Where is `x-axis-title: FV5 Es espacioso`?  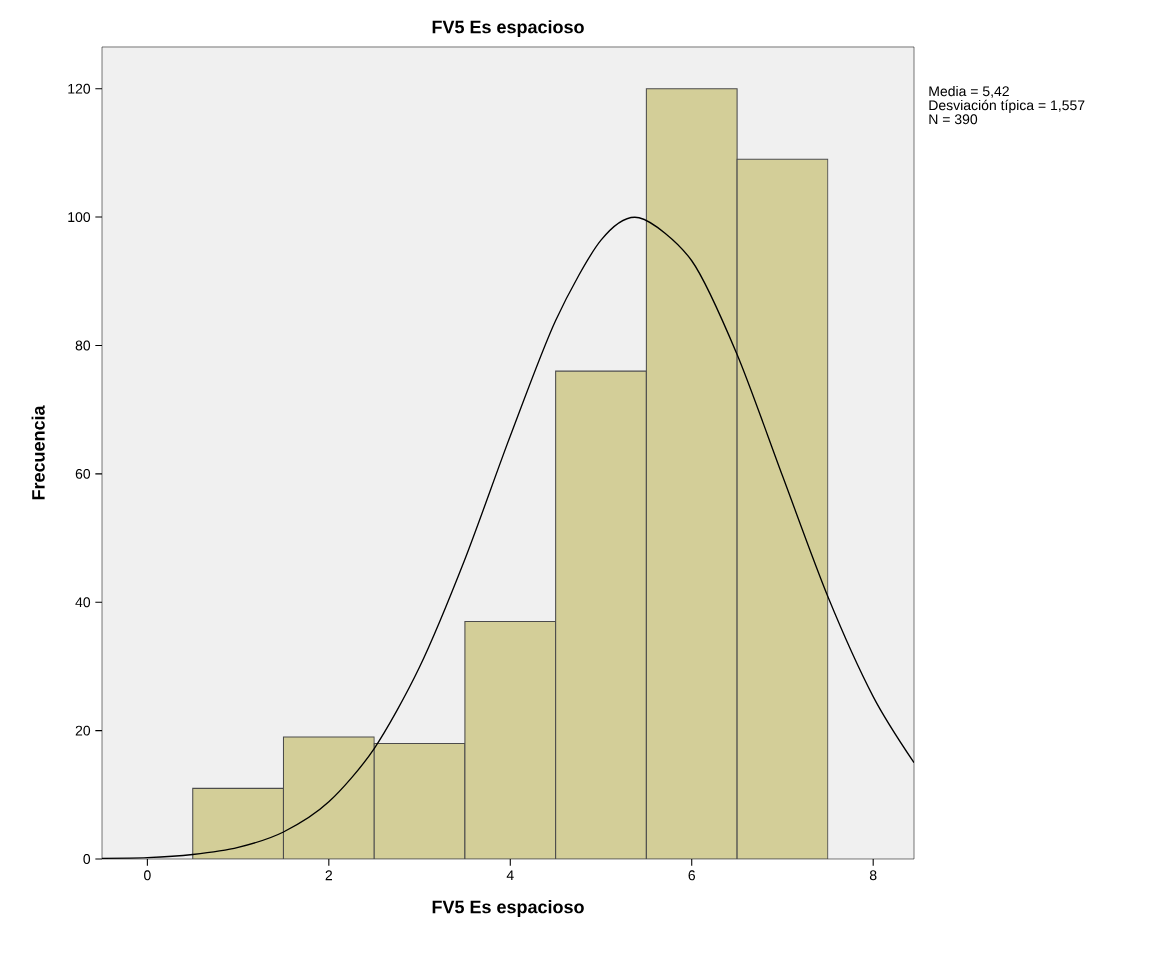
x-axis-title: FV5 Es espacioso is located at coordinates (508, 908).